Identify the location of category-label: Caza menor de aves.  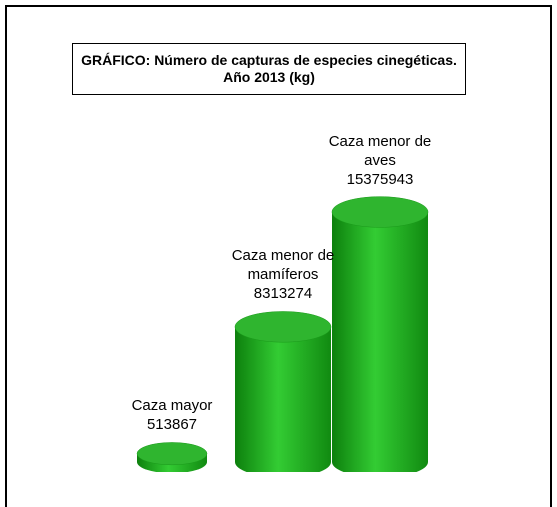
(380, 150).